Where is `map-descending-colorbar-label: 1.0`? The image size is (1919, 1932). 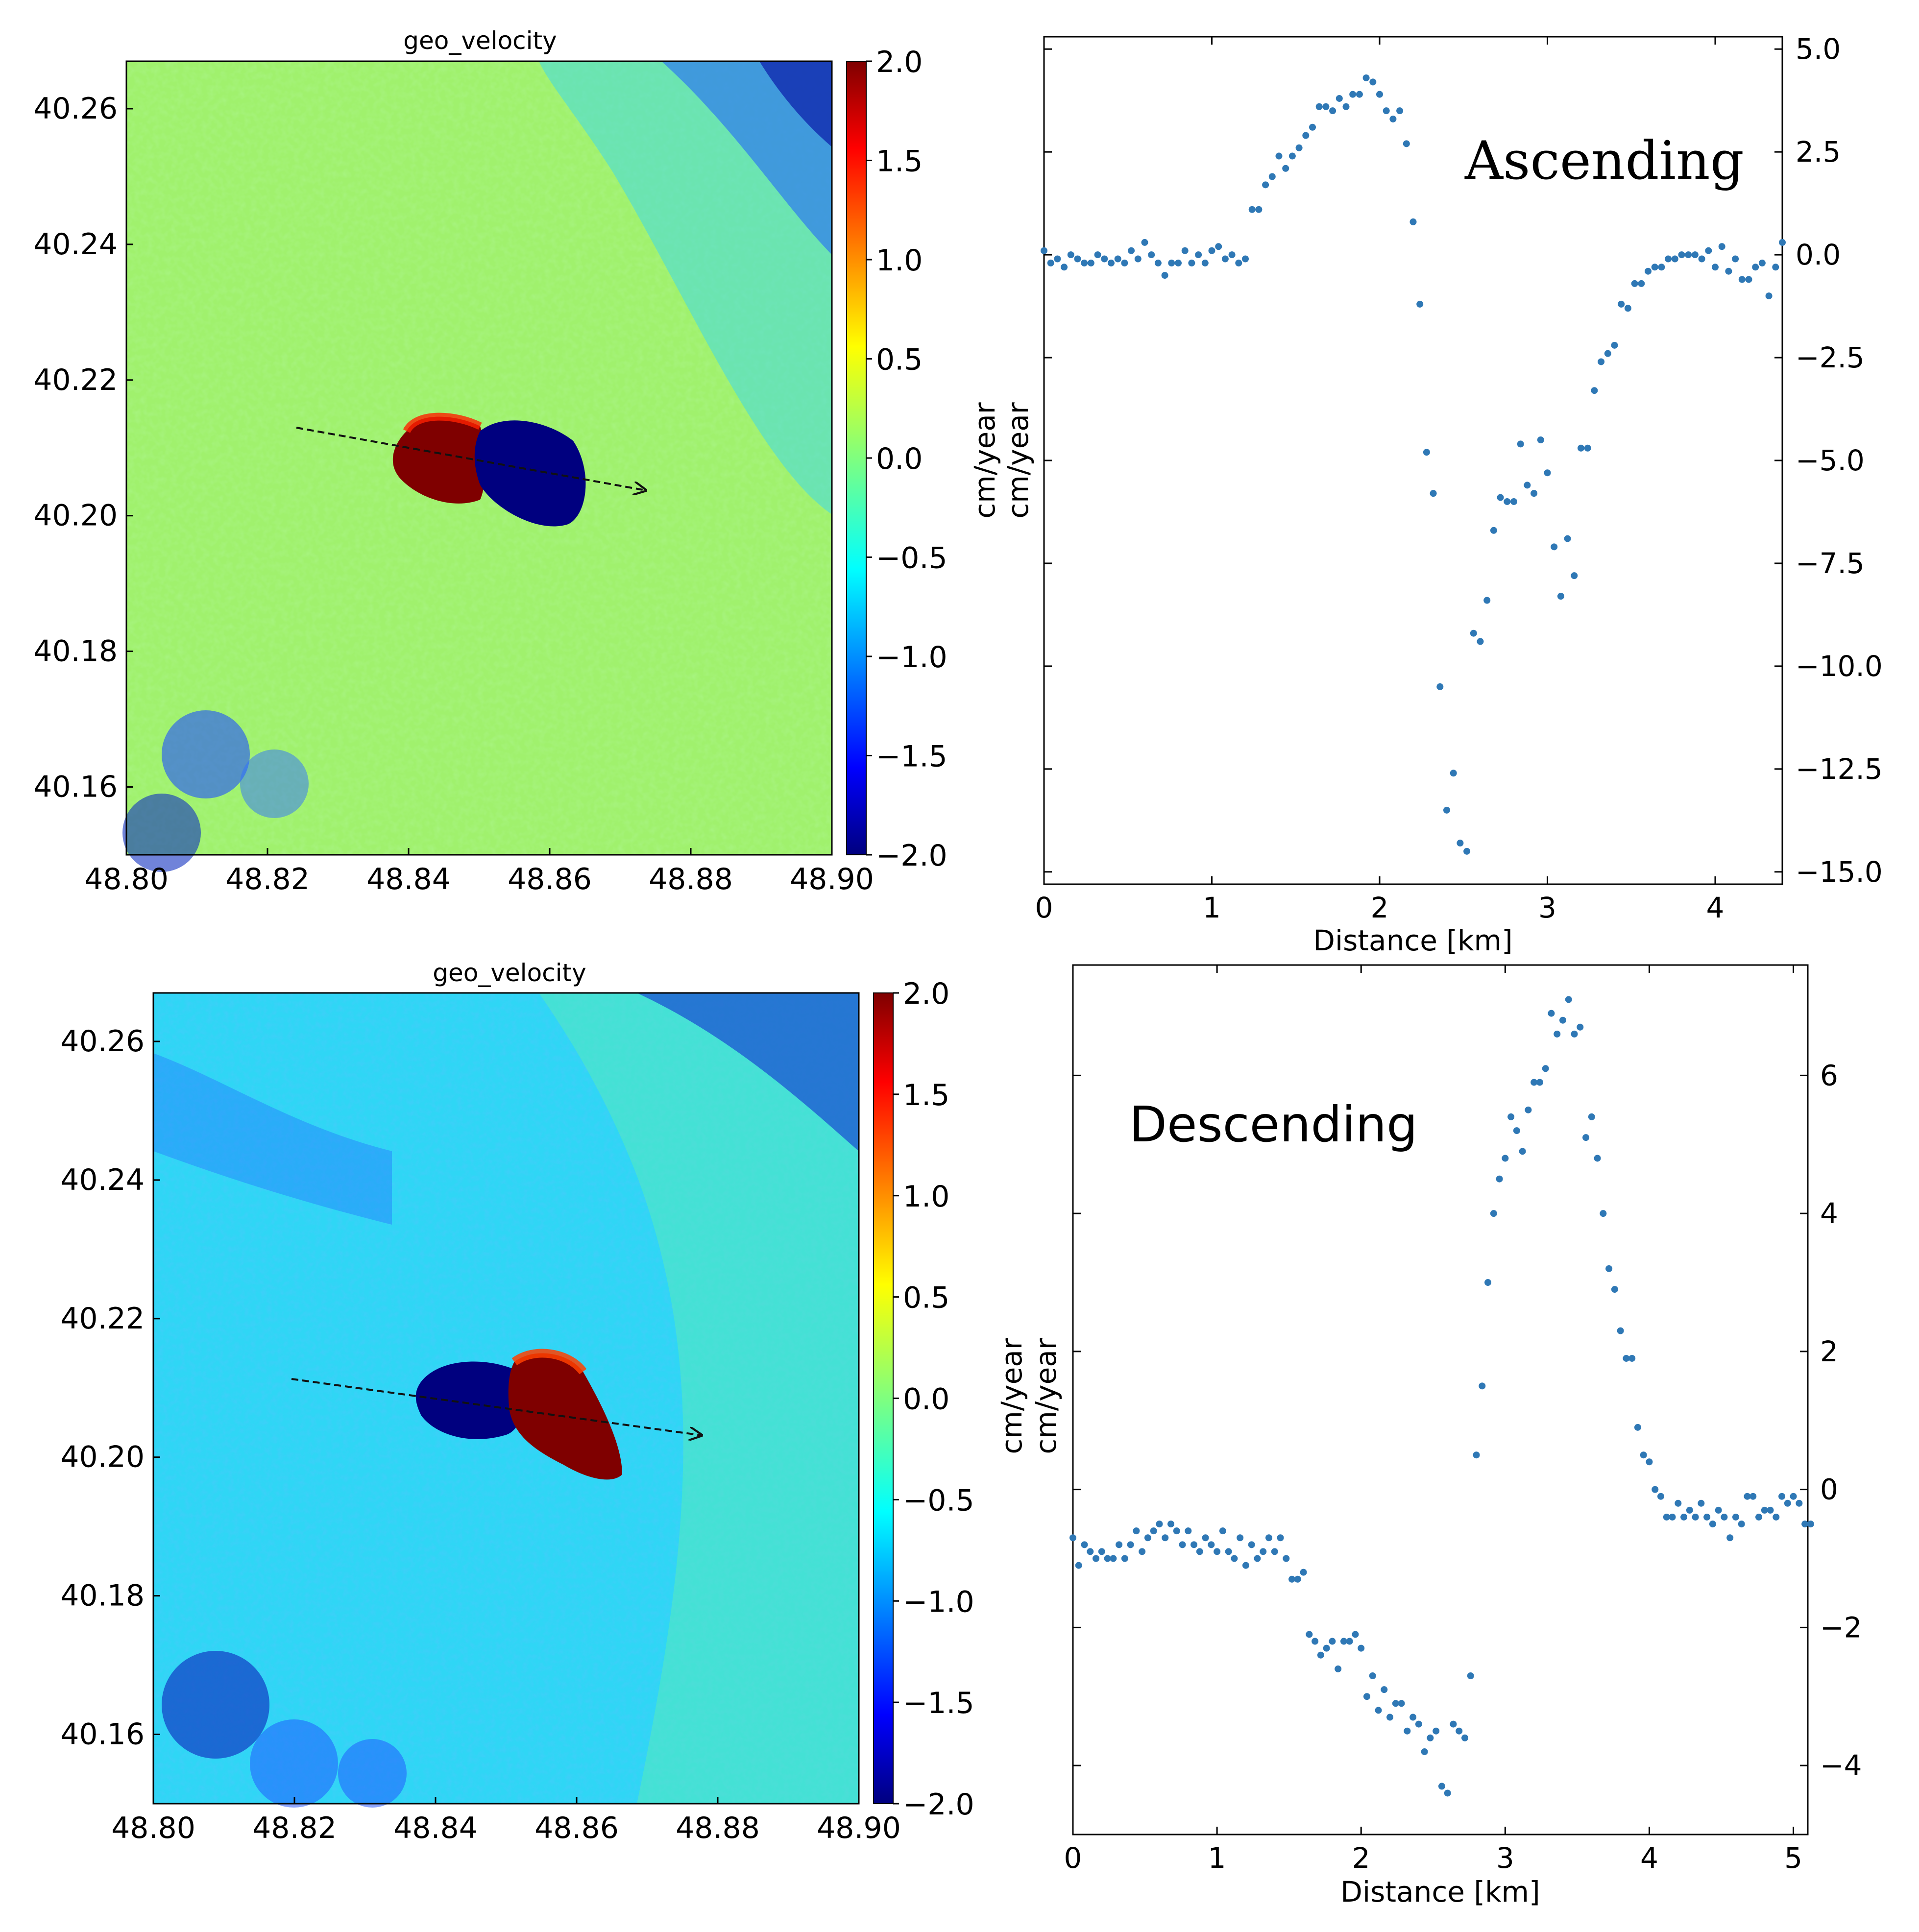 map-descending-colorbar-label: 1.0 is located at coordinates (926, 1197).